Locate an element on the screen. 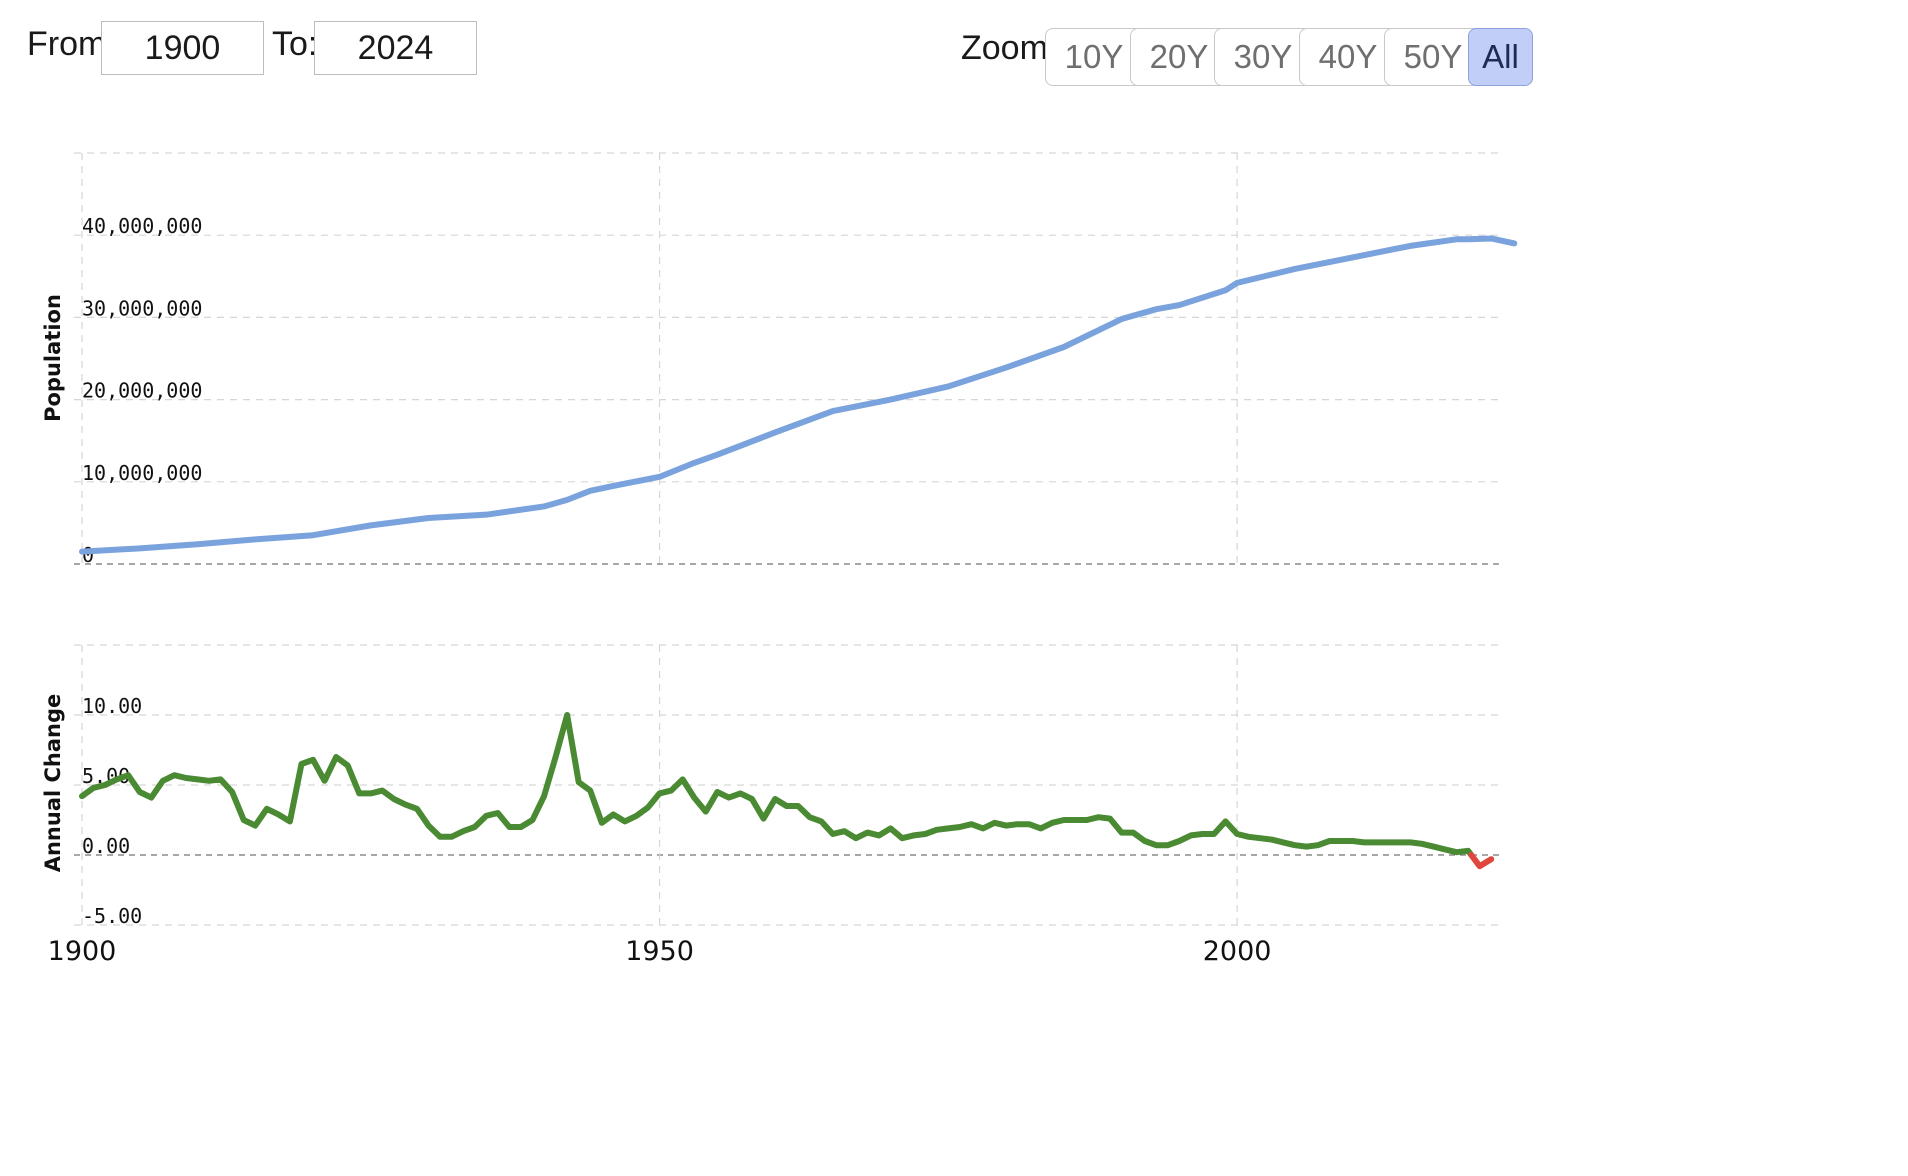 The width and height of the screenshot is (1908, 1176). zoom-20y-button: 20Y is located at coordinates (1179, 57).